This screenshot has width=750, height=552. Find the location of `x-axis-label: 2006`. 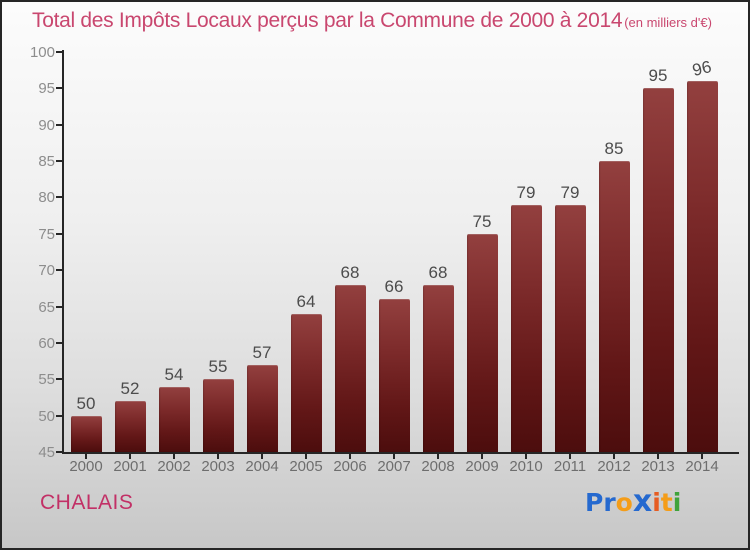

x-axis-label: 2006 is located at coordinates (350, 466).